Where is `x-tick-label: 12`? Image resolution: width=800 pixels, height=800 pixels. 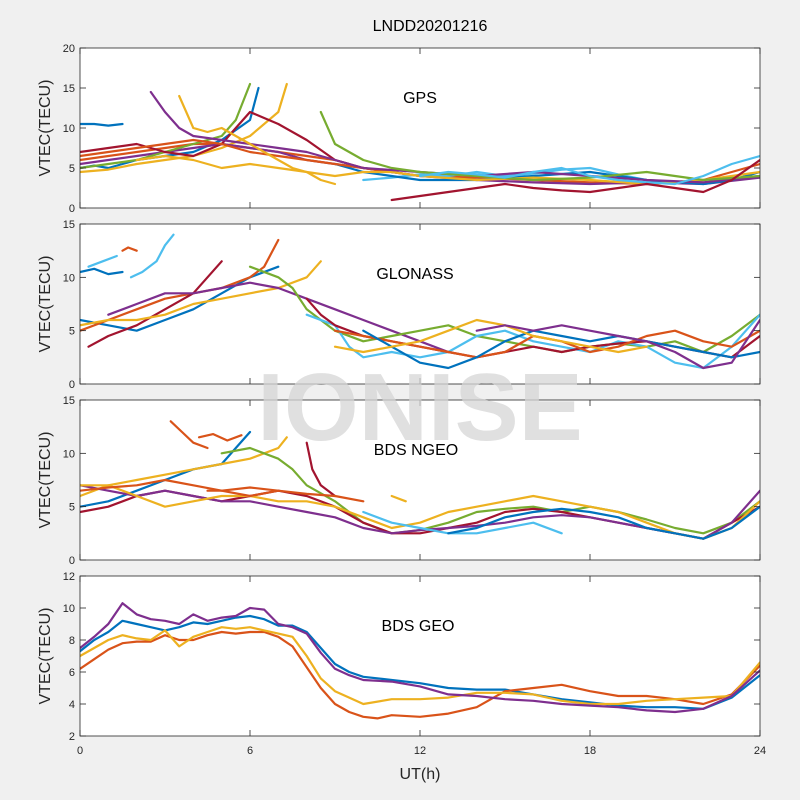 x-tick-label: 12 is located at coordinates (420, 751).